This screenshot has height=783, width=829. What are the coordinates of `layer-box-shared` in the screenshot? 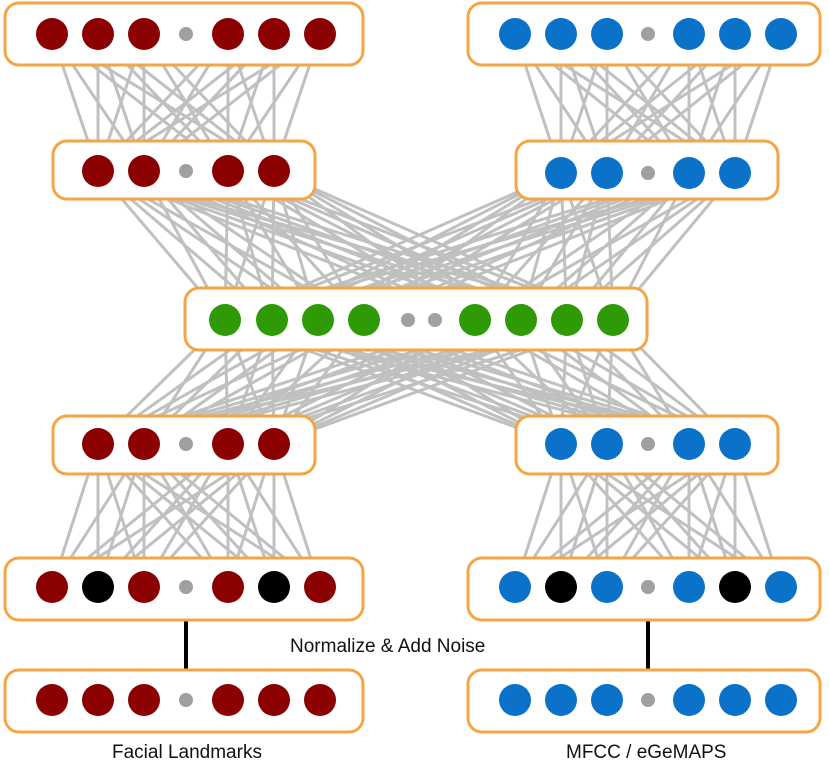 It's located at (416, 319).